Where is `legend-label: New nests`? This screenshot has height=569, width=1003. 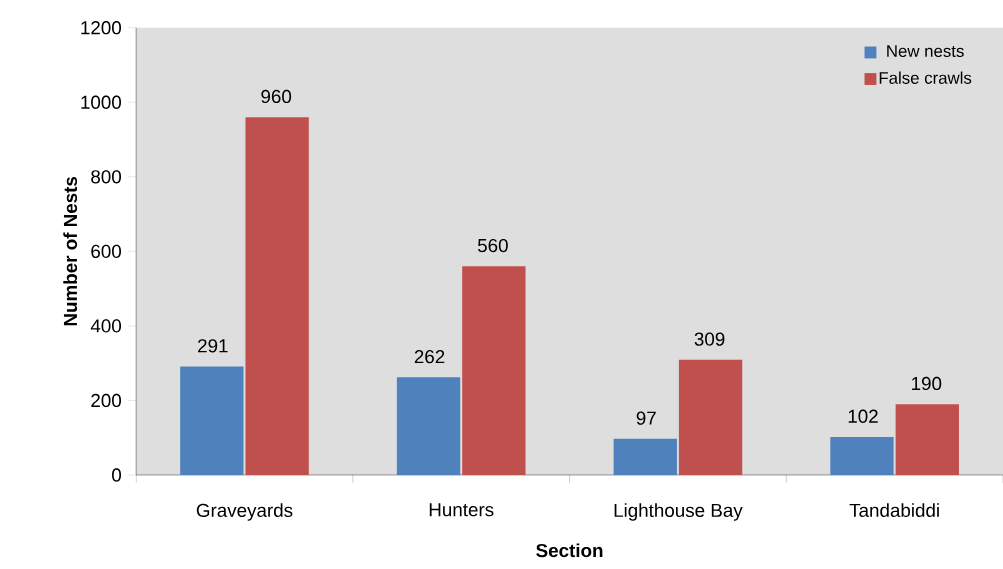
legend-label: New nests is located at coordinates (925, 51).